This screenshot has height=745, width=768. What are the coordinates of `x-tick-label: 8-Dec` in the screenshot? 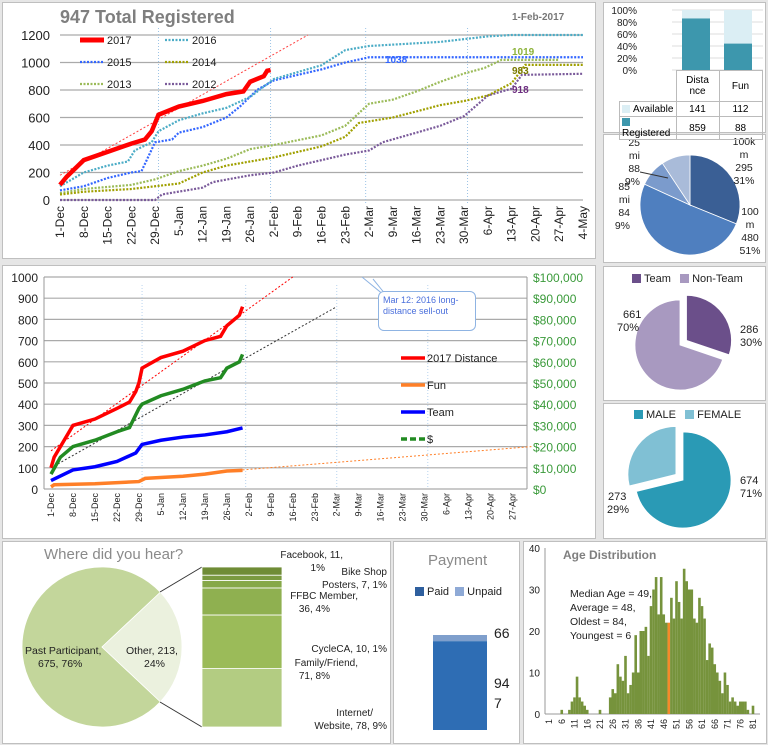 It's located at (84, 222).